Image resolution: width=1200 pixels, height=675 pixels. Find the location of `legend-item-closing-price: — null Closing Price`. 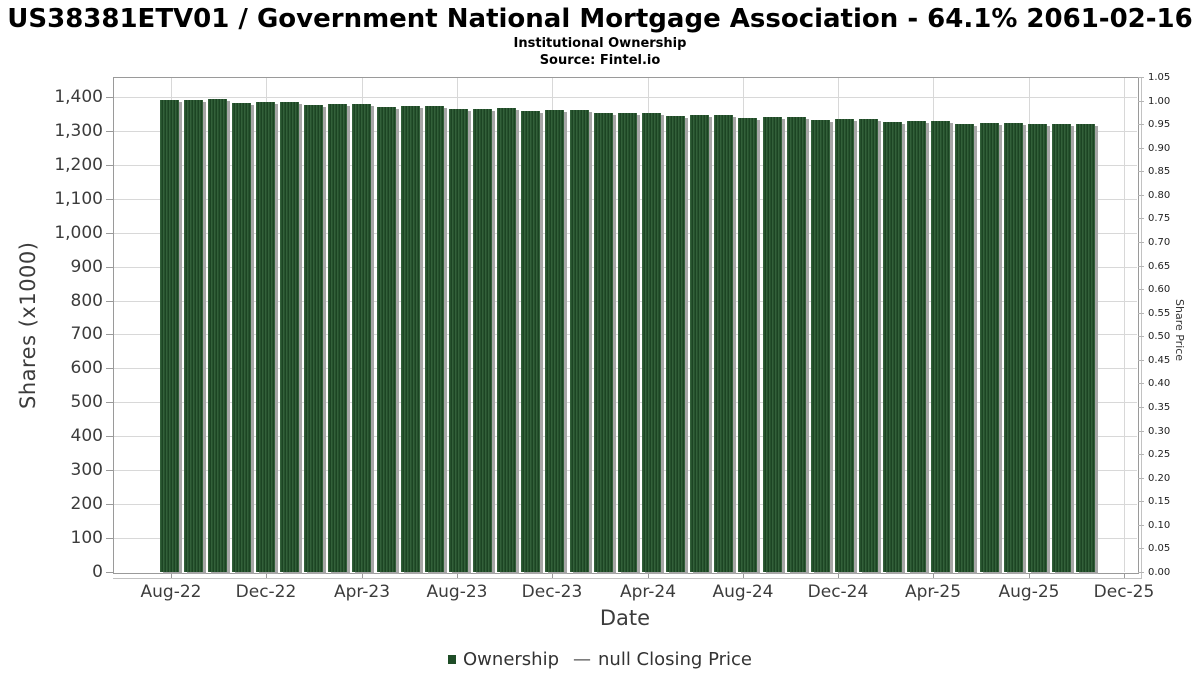

legend-item-closing-price: — null Closing Price is located at coordinates (655, 659).